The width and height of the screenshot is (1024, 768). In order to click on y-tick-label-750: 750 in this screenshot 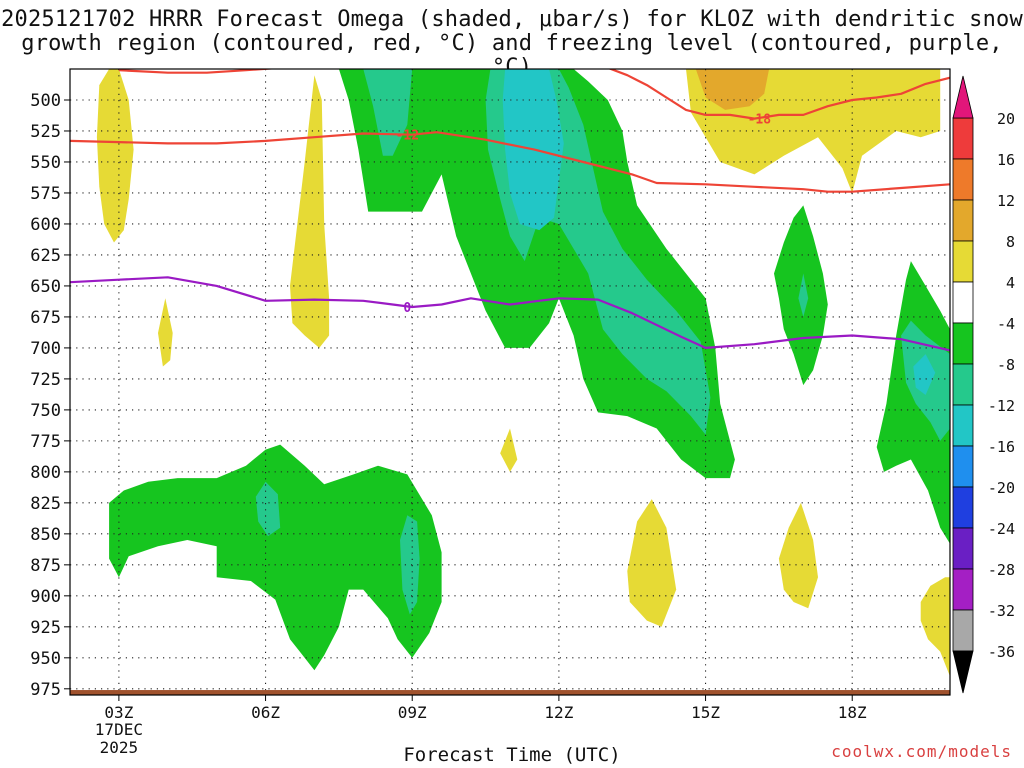, I will do `click(45, 411)`.